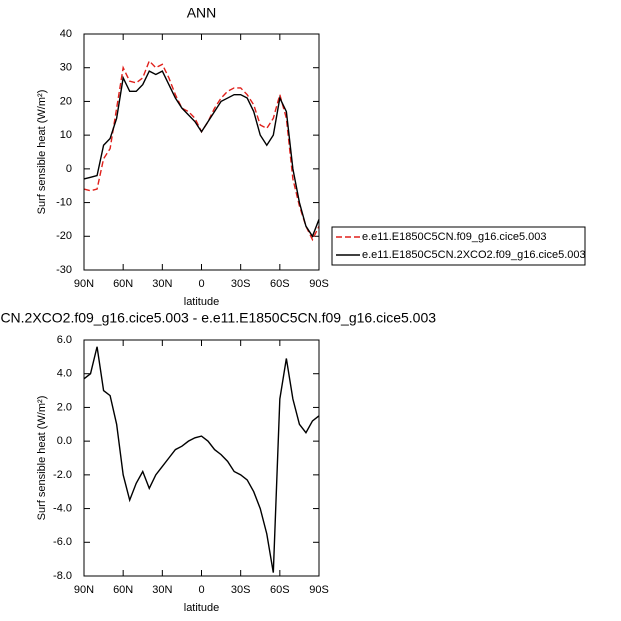 Image resolution: width=621 pixels, height=621 pixels. Describe the element at coordinates (458, 246) in the screenshot. I see `legend-box` at that location.